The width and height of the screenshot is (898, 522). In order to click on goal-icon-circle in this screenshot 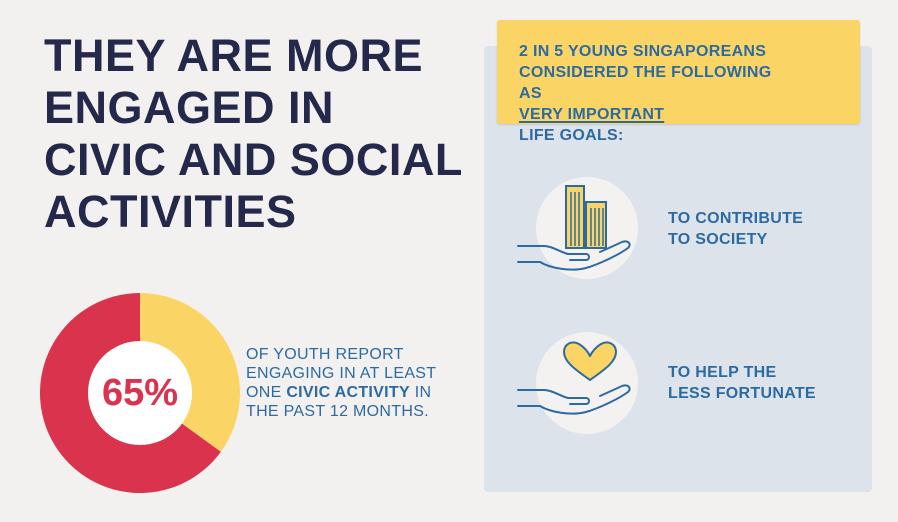, I will do `click(587, 383)`.